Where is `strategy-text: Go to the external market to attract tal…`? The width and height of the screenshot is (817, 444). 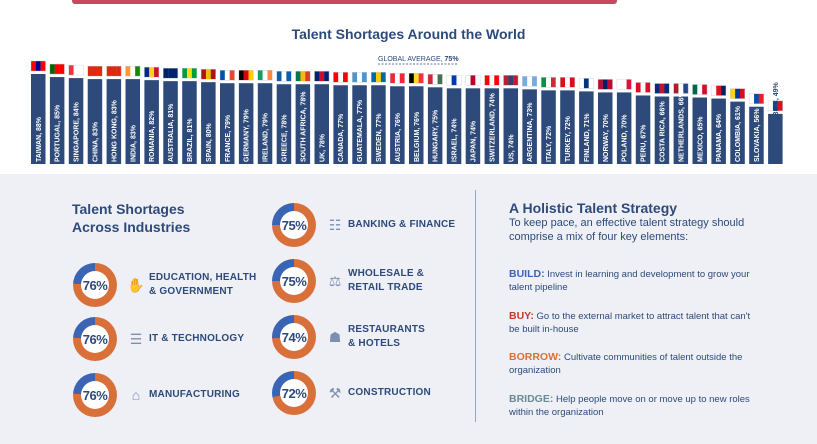 strategy-text: Go to the external market to attract tal… is located at coordinates (630, 323).